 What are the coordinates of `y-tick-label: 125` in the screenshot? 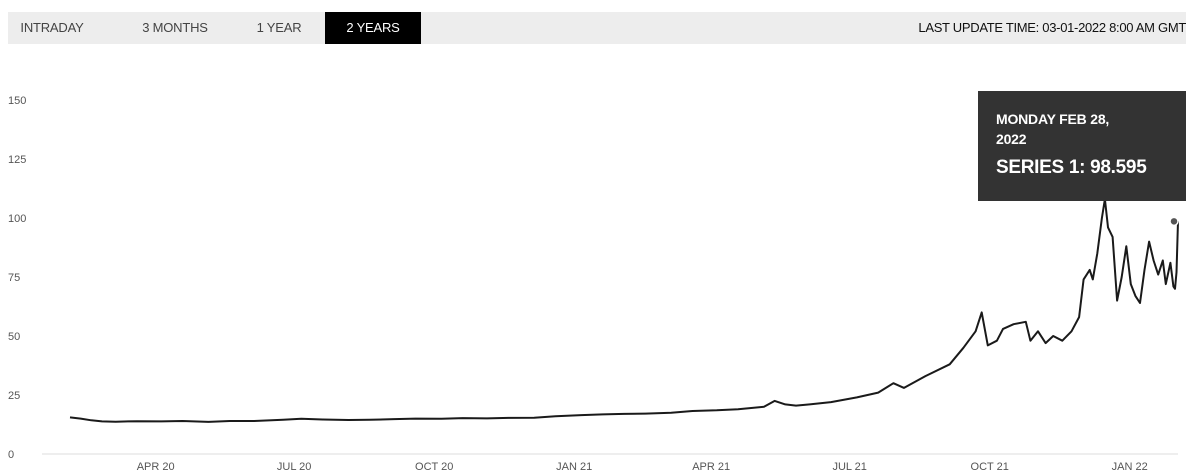 It's located at (17, 160).